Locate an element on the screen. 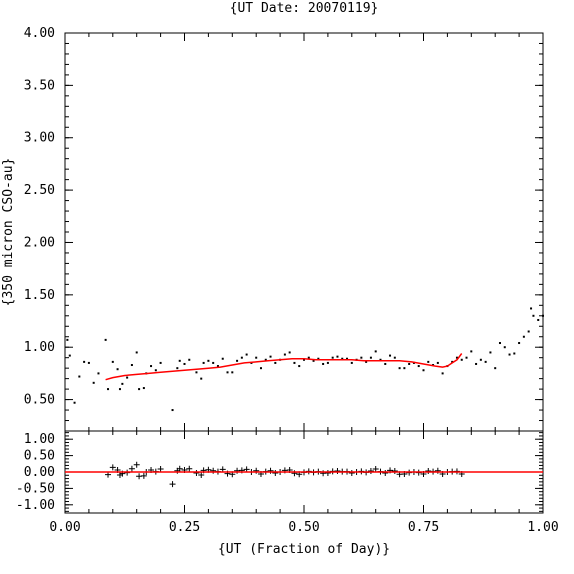 This screenshot has height=574, width=574. y-tick-label: 1.50 is located at coordinates (39, 295).